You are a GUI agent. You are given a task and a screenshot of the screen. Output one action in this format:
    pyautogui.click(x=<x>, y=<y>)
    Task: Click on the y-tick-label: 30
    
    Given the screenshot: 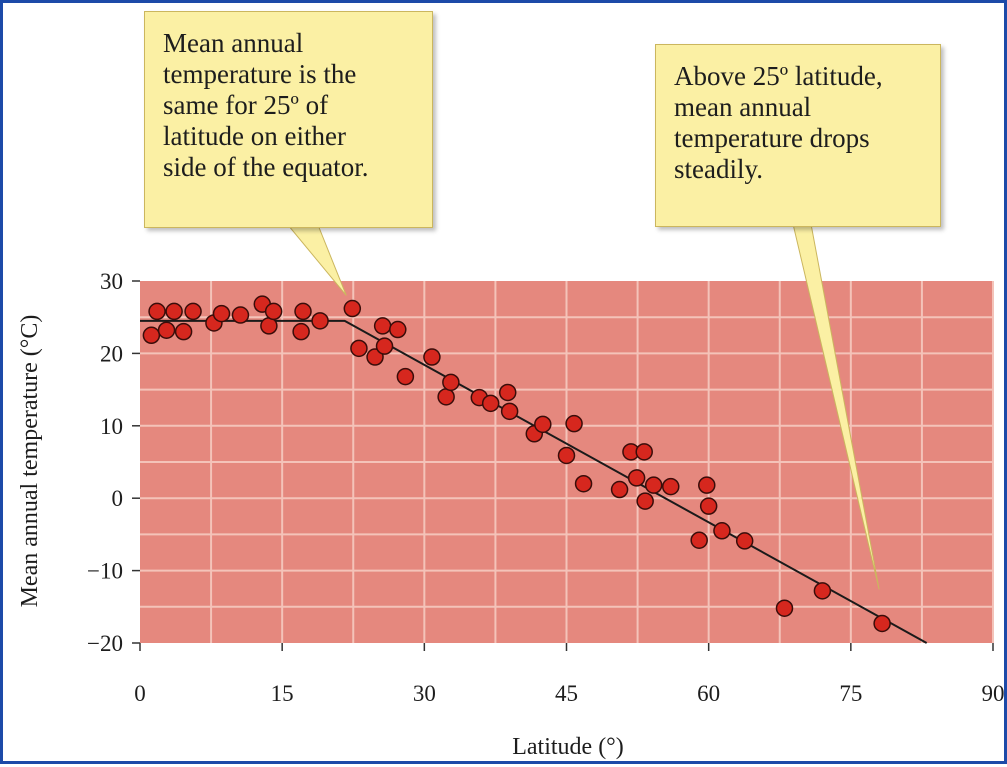 What is the action you would take?
    pyautogui.click(x=111, y=281)
    